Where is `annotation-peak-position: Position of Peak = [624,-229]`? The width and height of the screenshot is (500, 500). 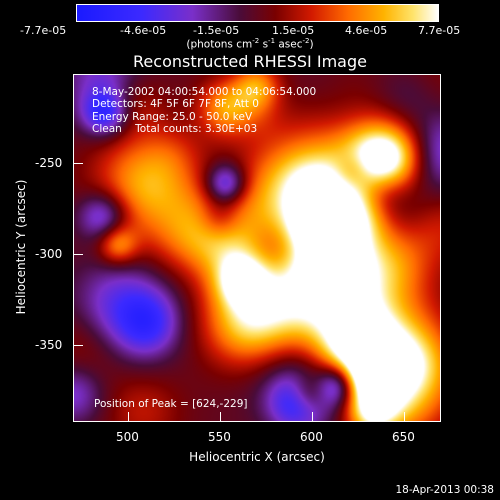 annotation-peak-position: Position of Peak = [624,-229] is located at coordinates (171, 404).